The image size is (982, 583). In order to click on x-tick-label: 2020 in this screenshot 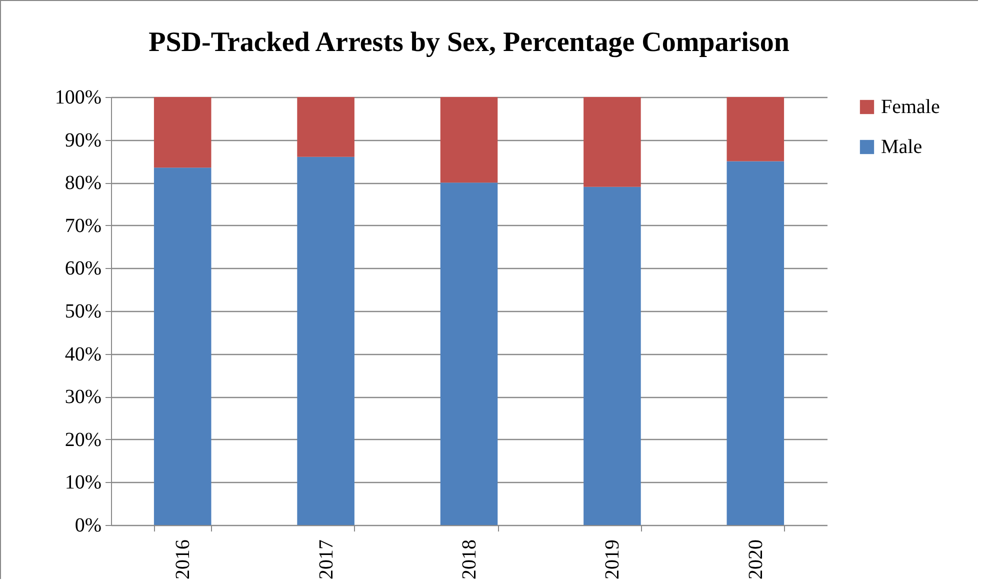, I will do `click(755, 560)`.